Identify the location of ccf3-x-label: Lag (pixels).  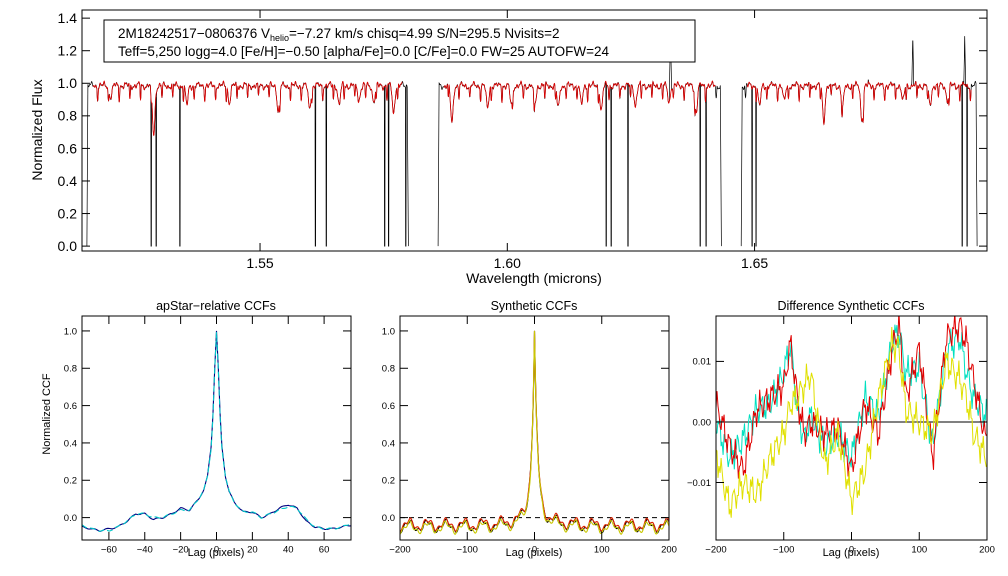
(851, 553).